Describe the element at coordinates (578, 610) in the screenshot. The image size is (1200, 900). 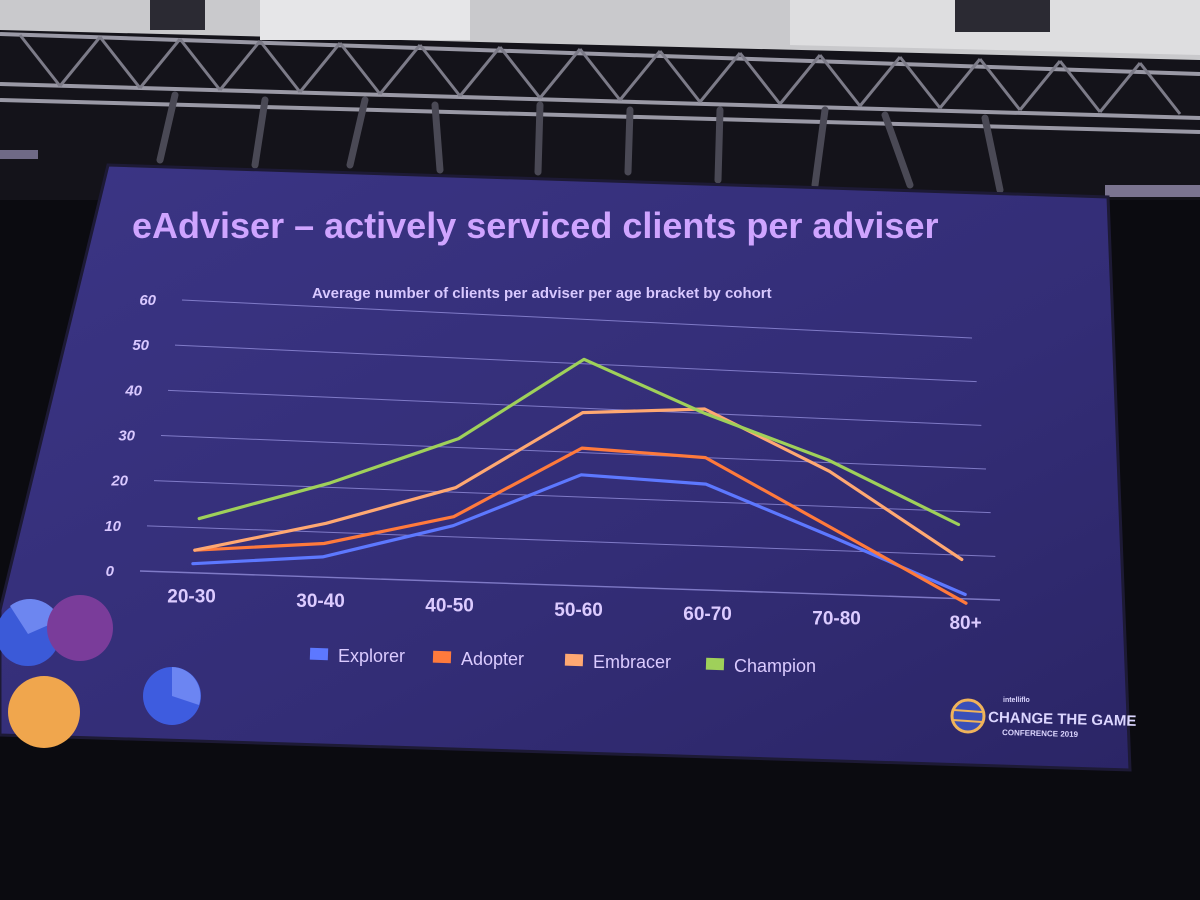
I see `x-tick-label: 50-60` at that location.